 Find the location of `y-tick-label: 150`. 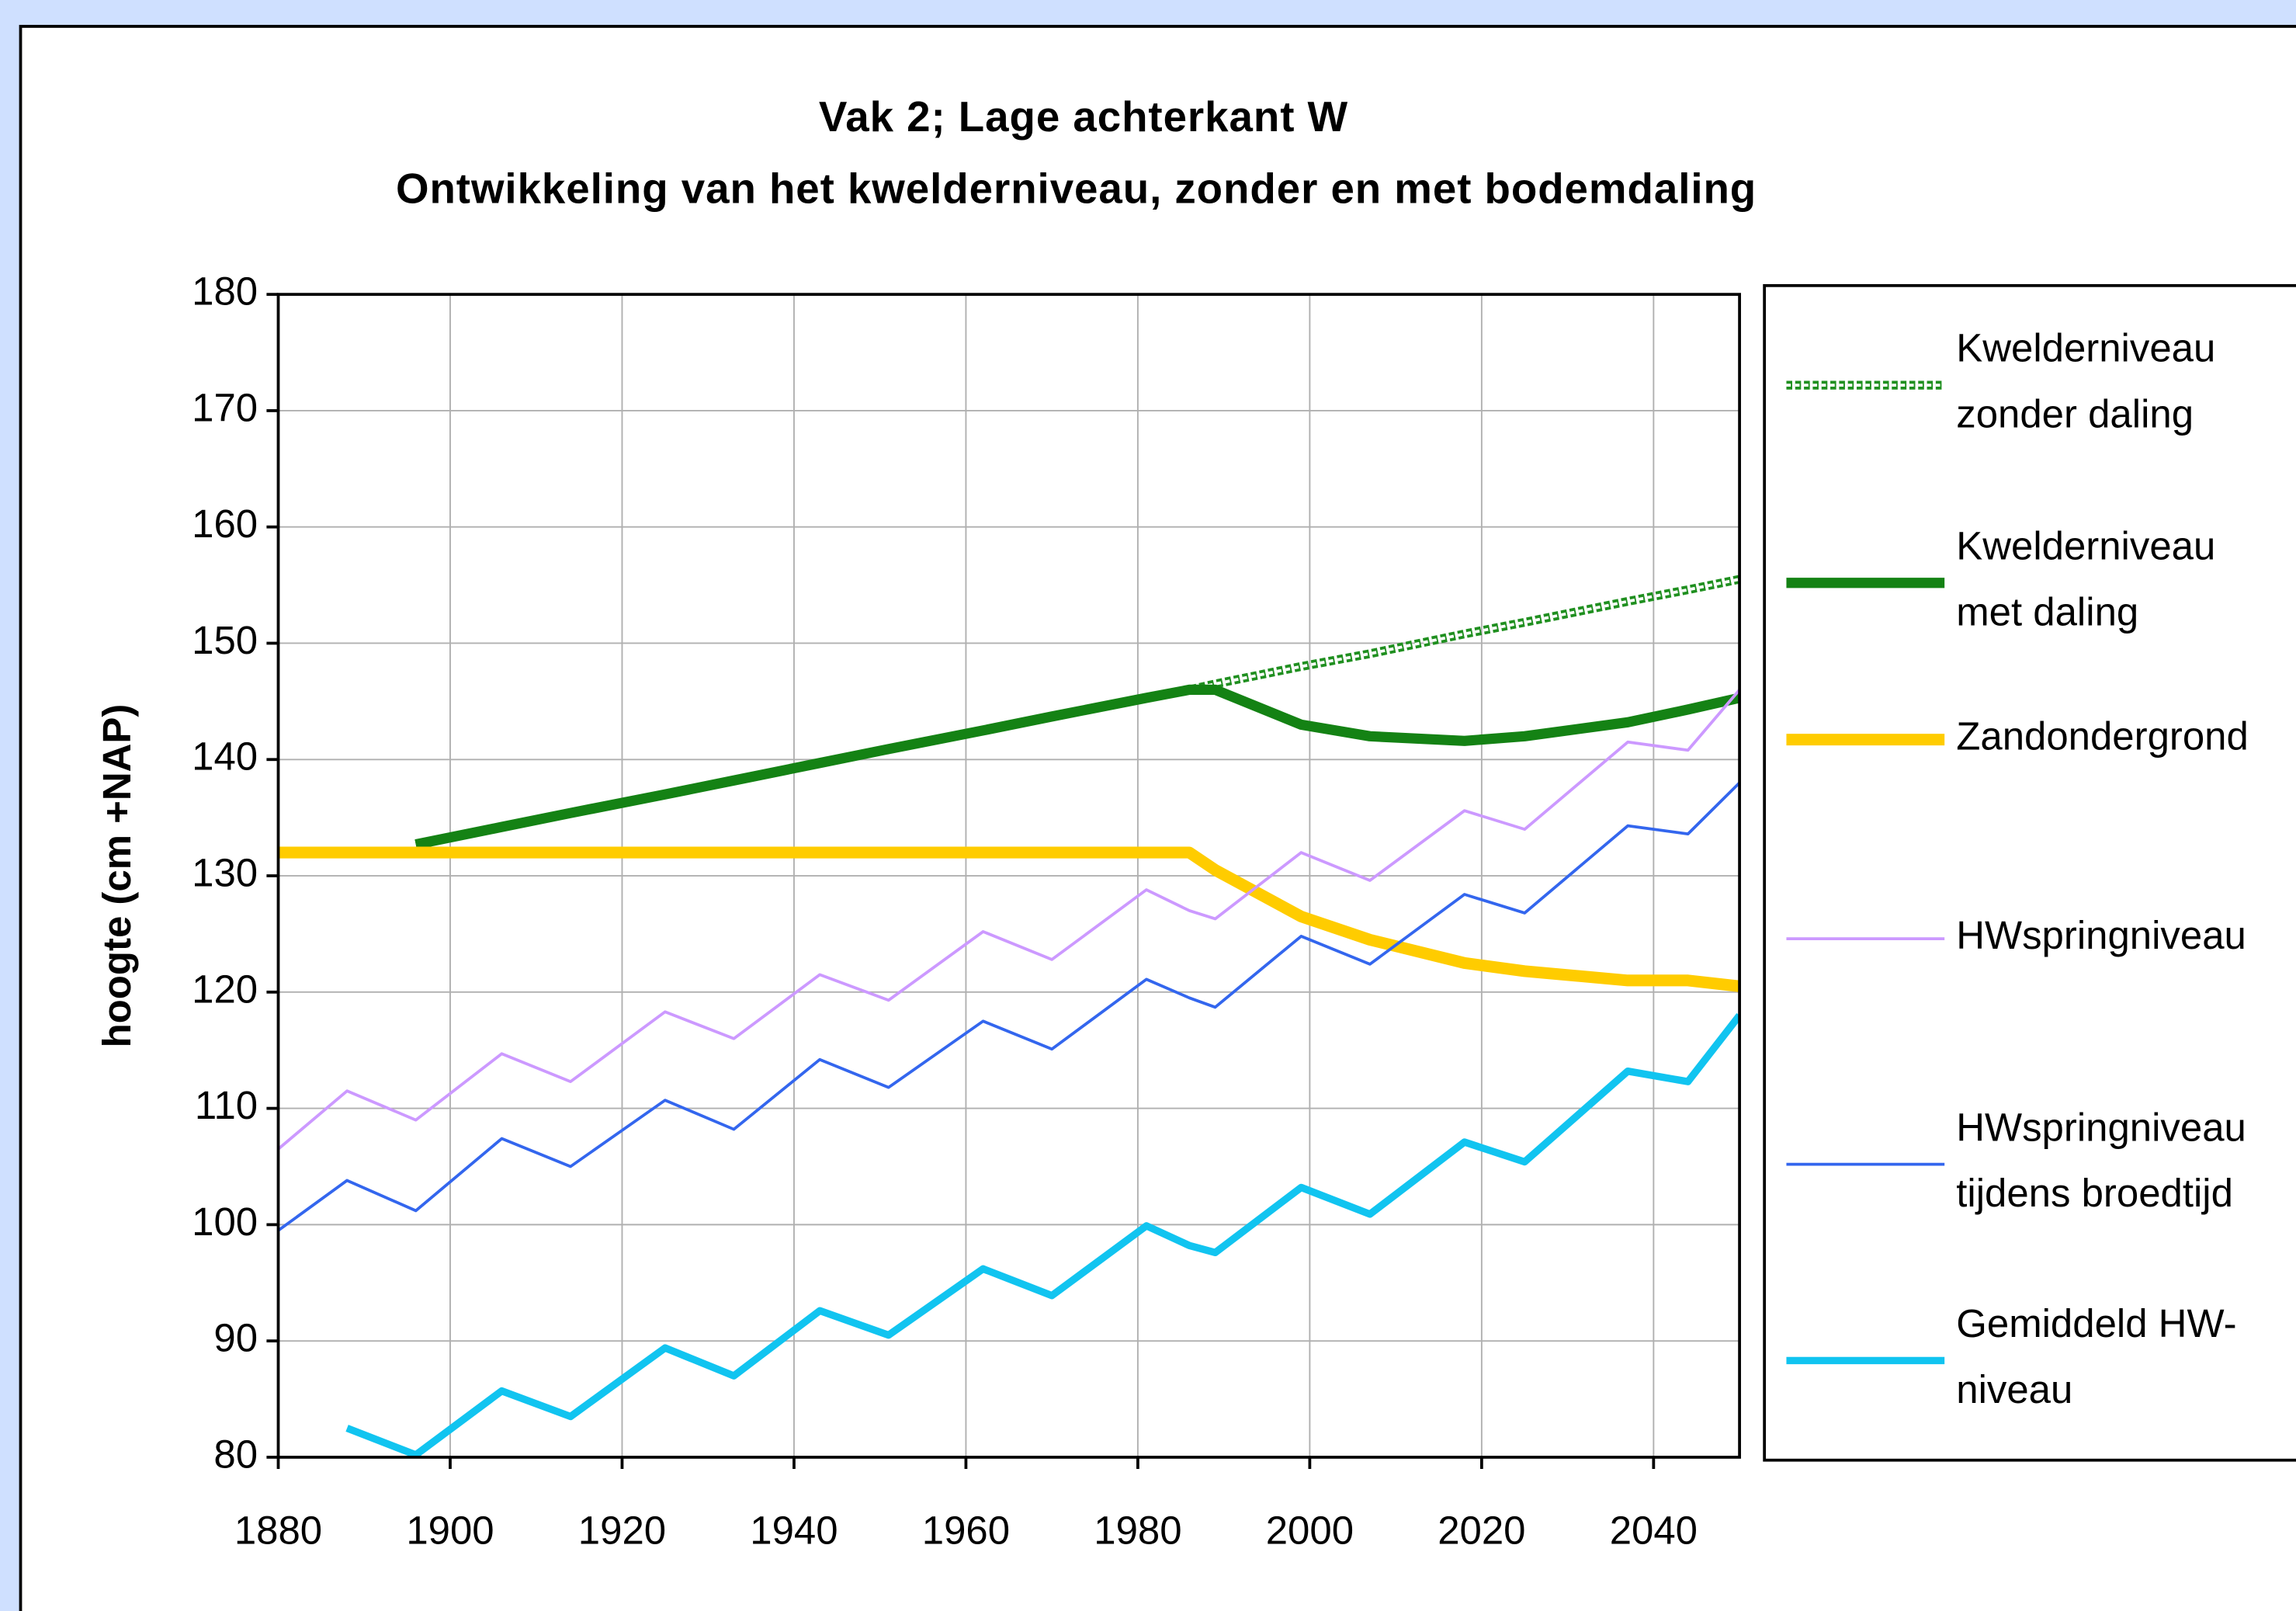

y-tick-label: 150 is located at coordinates (225, 640).